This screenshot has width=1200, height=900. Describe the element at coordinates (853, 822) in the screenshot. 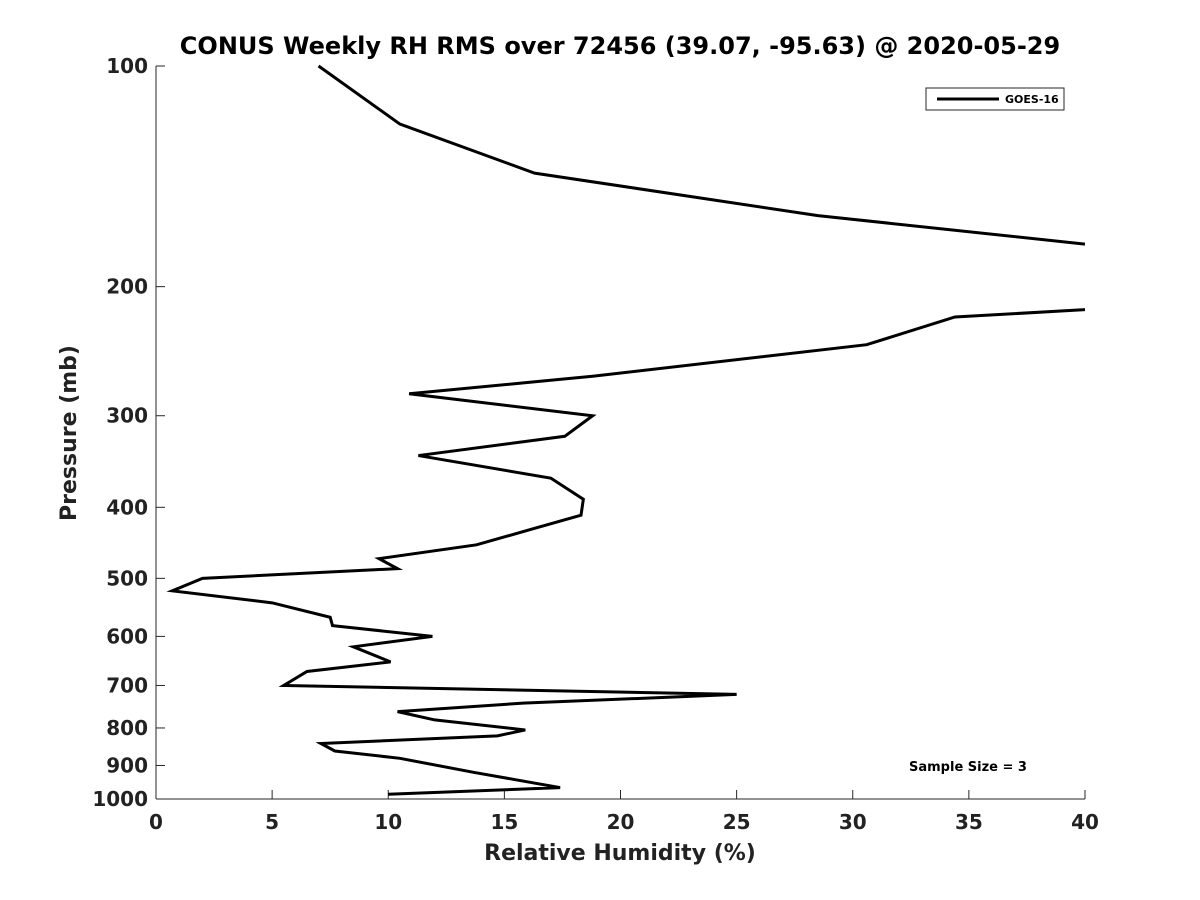

I see `x-tick-label: 30` at that location.